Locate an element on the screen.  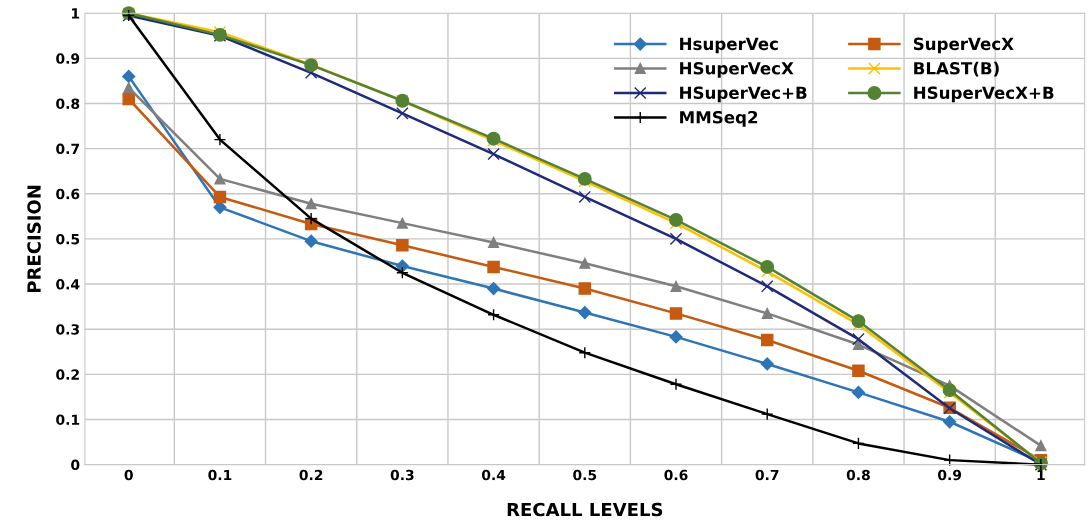
y-tick-label: 0.8 is located at coordinates (68, 103).